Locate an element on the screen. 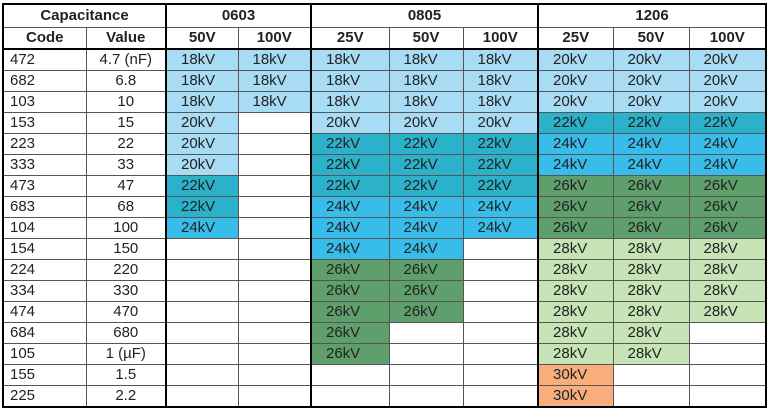 This screenshot has height=417, width=769. value-cell: 47 is located at coordinates (126, 186).